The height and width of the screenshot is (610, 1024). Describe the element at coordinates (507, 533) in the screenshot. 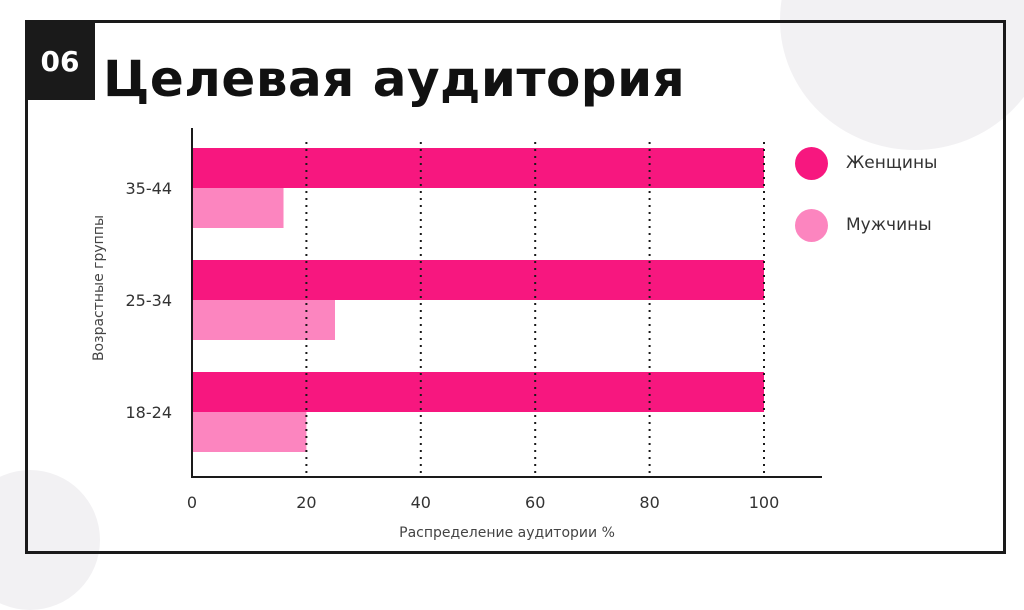

I see `x-axis-title: Распределение аудитории %` at that location.